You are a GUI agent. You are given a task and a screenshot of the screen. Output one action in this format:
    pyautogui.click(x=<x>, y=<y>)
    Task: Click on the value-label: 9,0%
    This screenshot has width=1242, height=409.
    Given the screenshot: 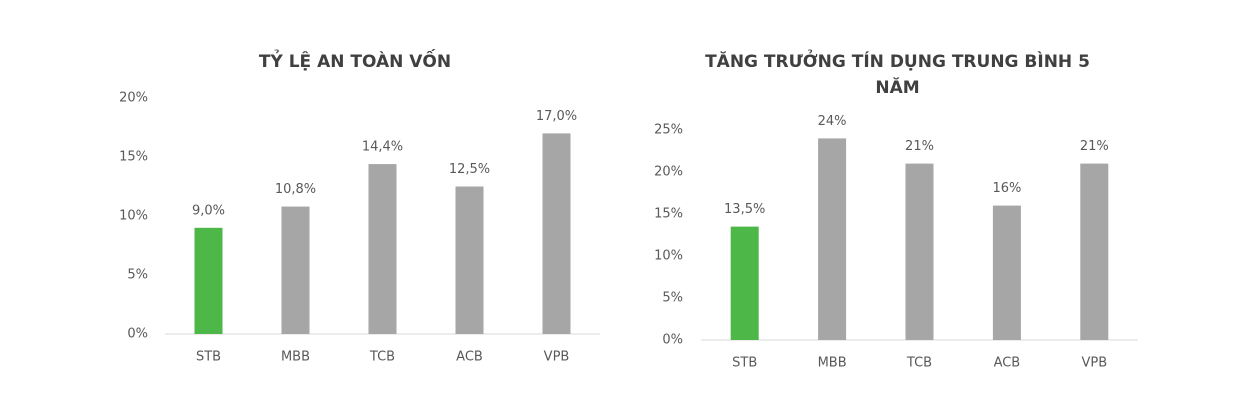 What is the action you would take?
    pyautogui.click(x=208, y=210)
    